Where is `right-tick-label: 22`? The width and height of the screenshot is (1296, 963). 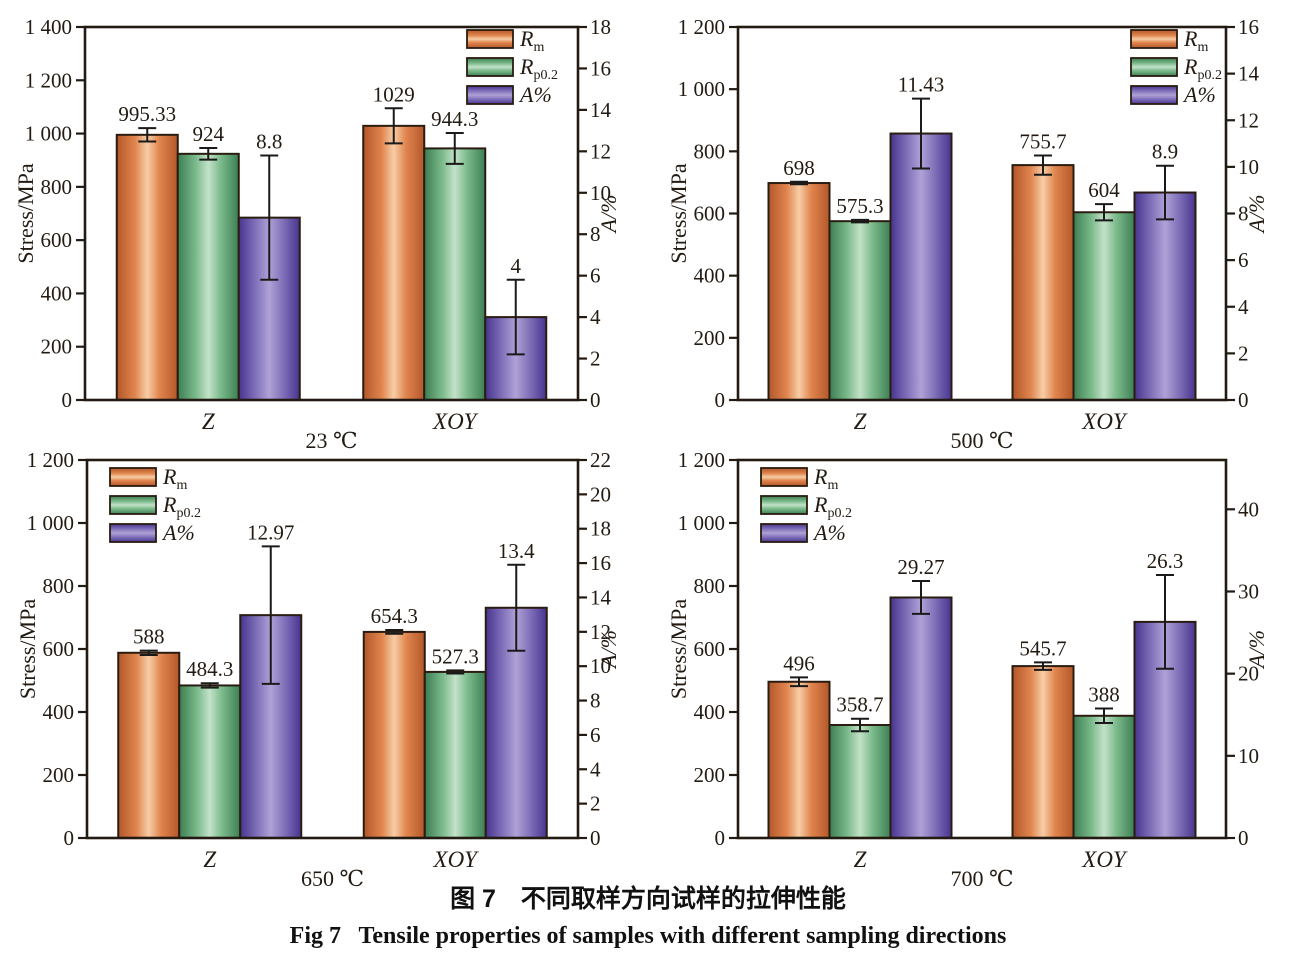 right-tick-label: 22 is located at coordinates (600, 460).